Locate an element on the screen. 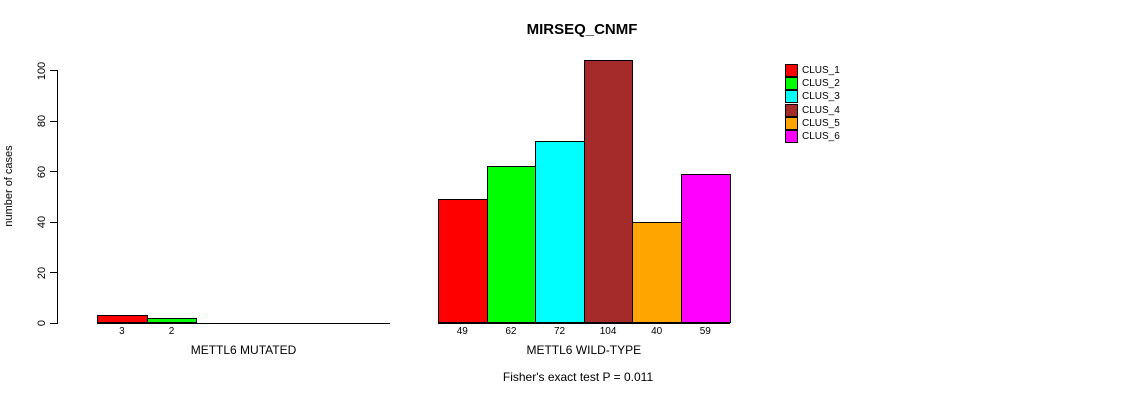  legend-item: CLUS_4 is located at coordinates (812, 110).